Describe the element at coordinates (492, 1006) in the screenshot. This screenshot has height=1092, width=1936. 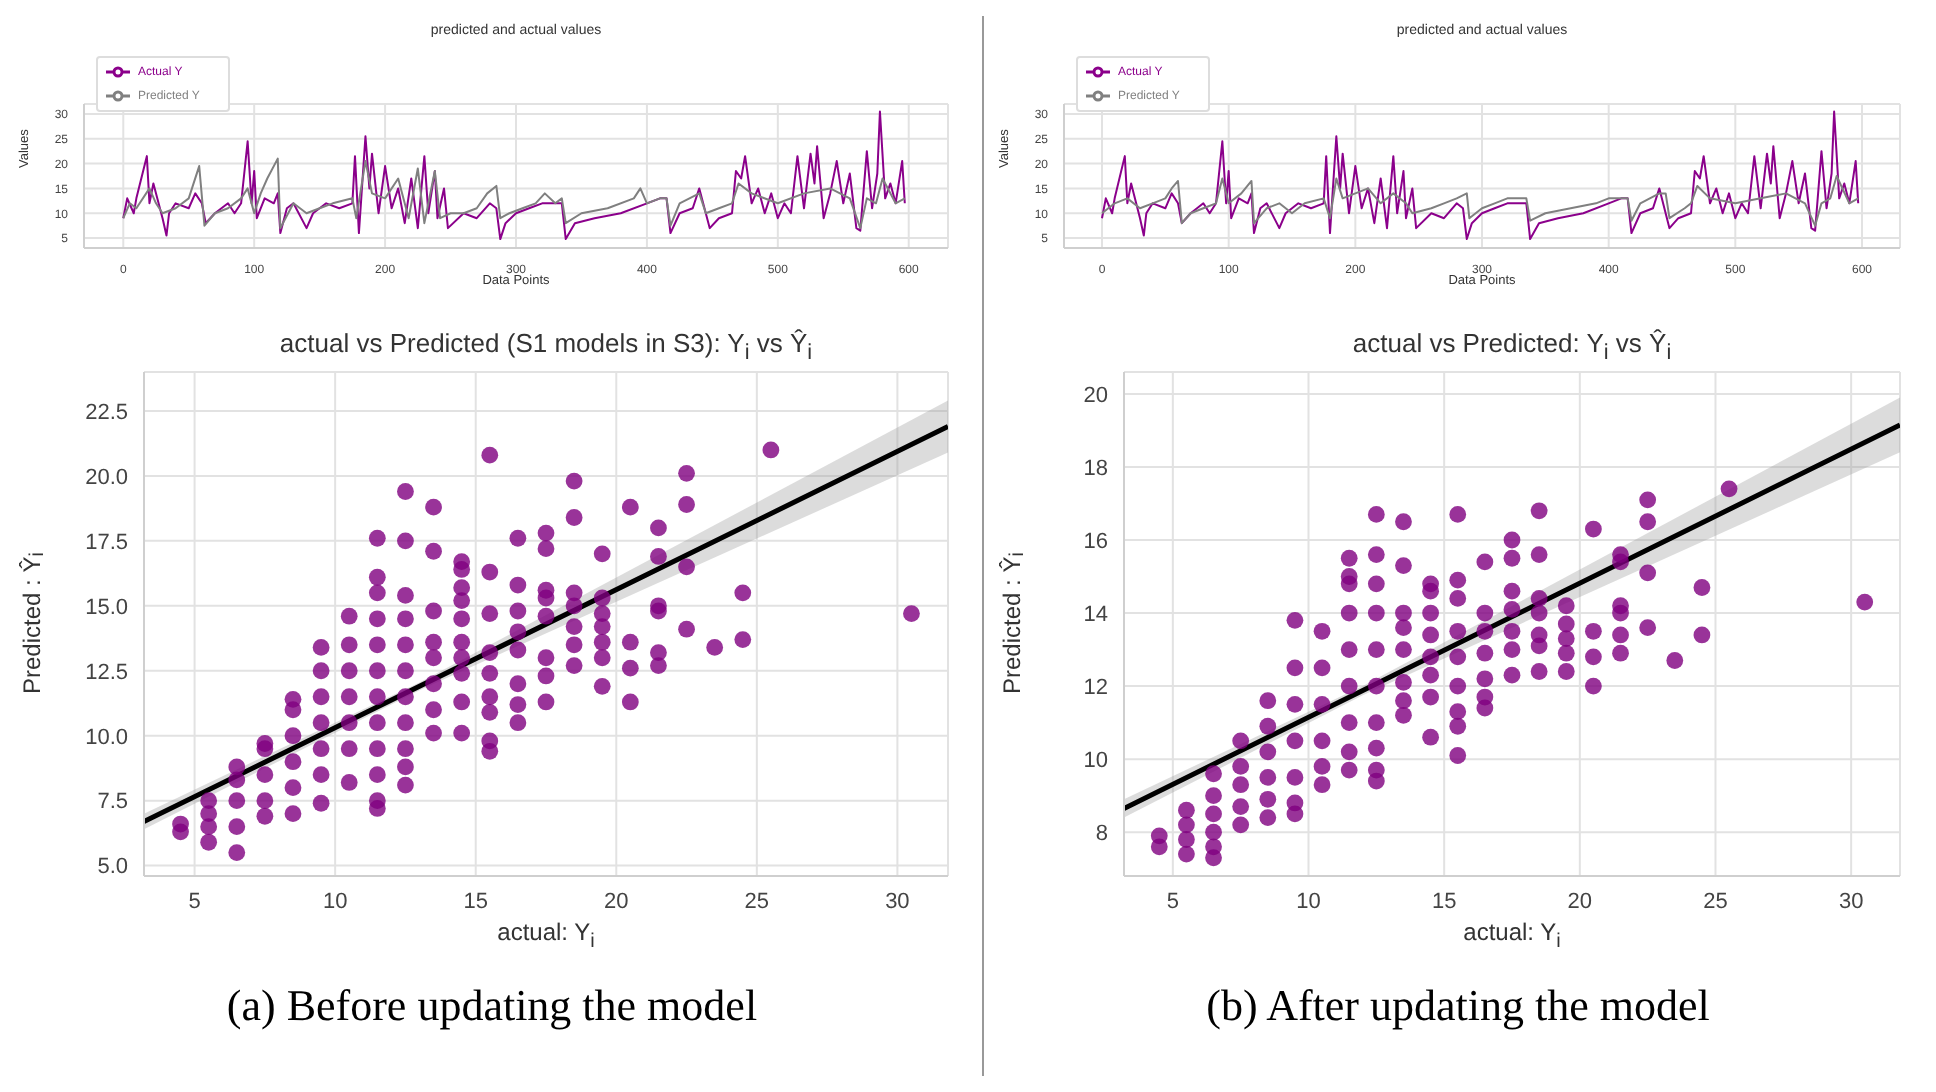
I see `text: (a) Before updating the model` at that location.